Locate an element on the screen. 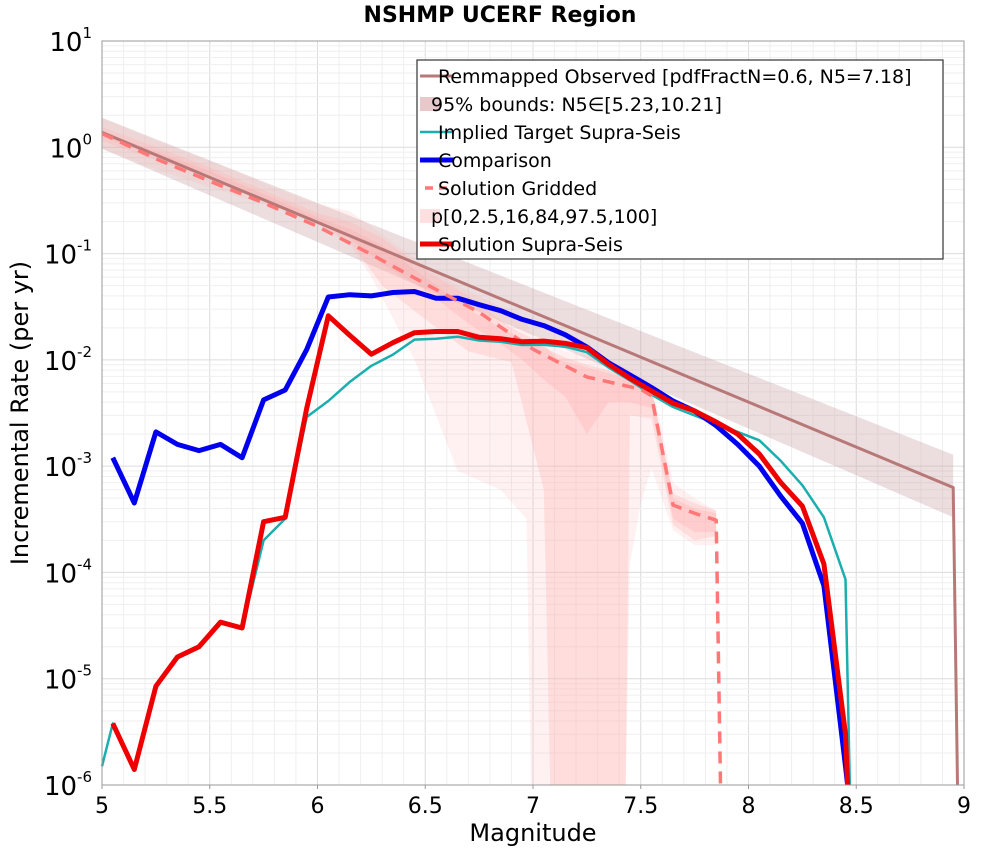 The width and height of the screenshot is (1000, 850). legend-label: Solution Gridded is located at coordinates (517, 189).